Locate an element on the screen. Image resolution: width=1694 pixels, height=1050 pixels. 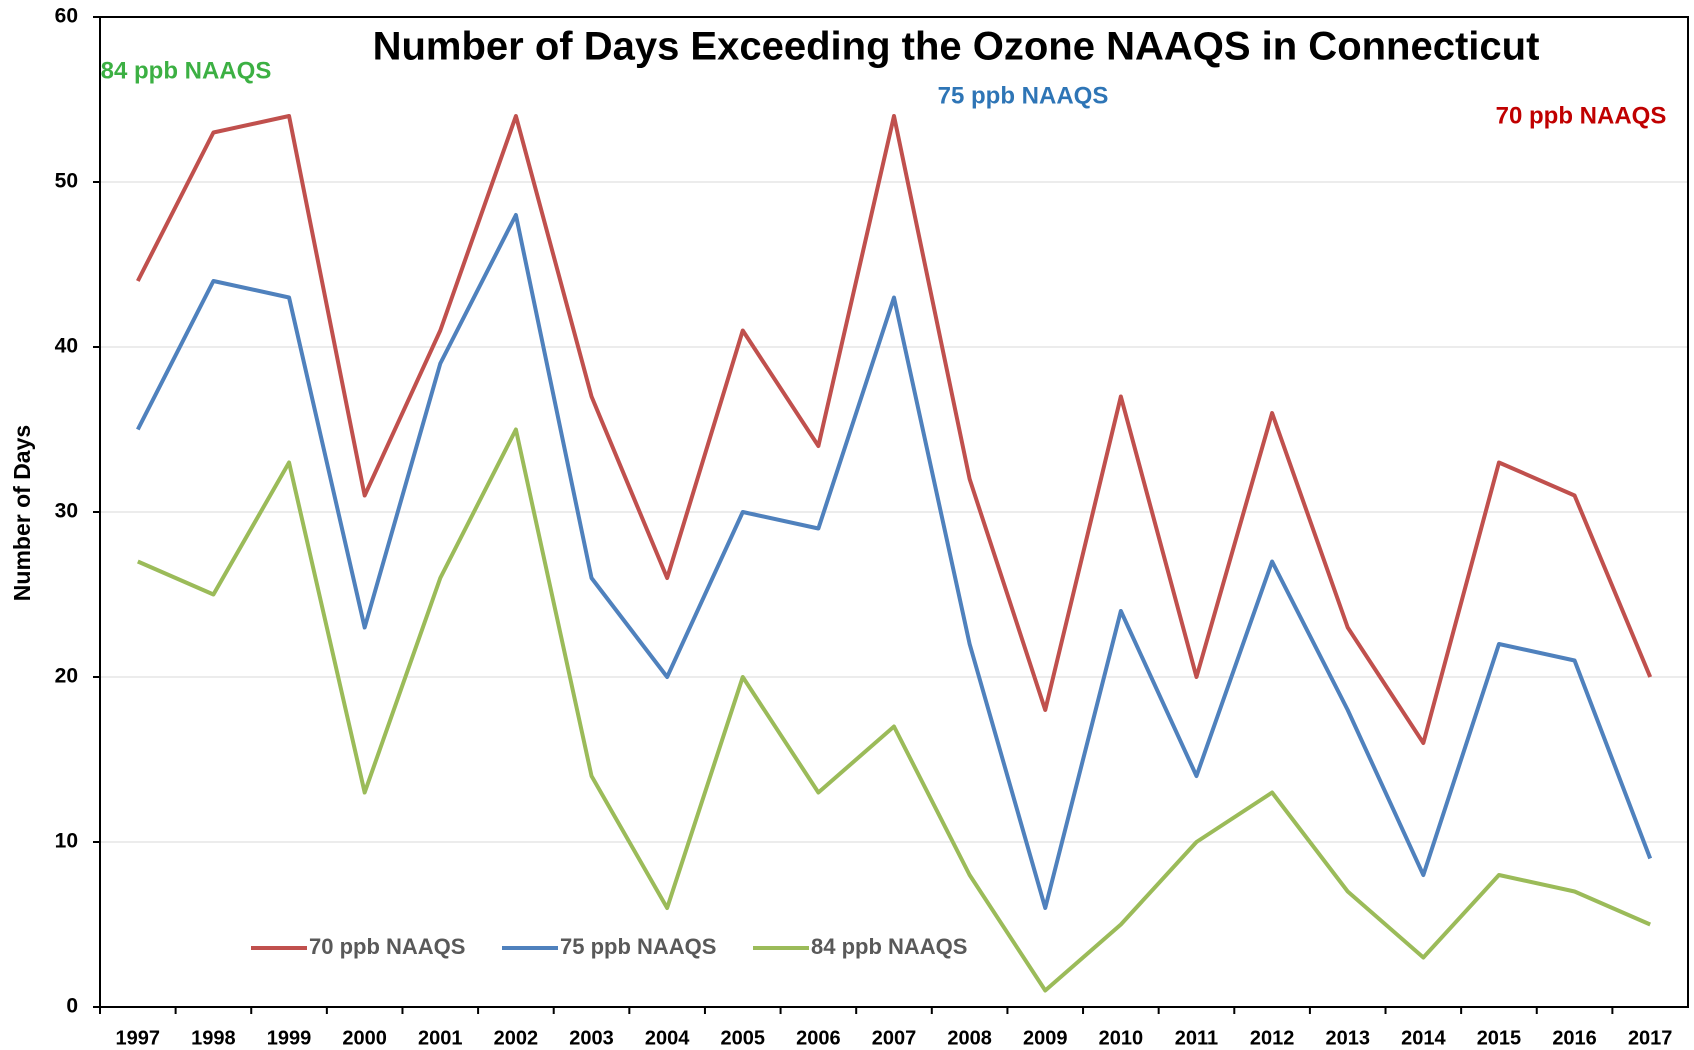
annotation: 84 ppb NAAQS is located at coordinates (186, 70).